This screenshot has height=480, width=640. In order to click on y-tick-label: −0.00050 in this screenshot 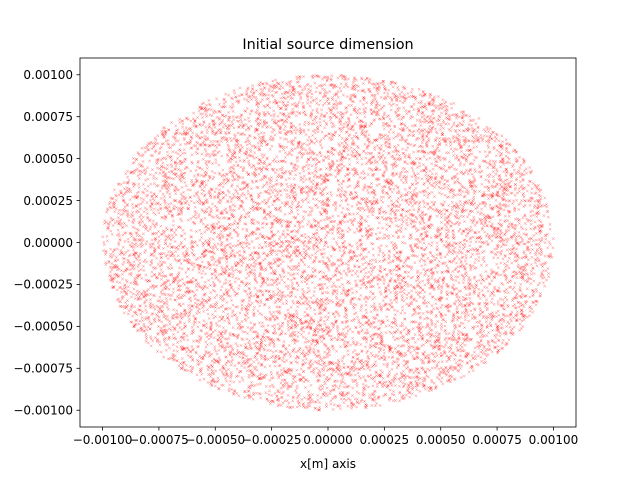, I will do `click(43, 327)`.